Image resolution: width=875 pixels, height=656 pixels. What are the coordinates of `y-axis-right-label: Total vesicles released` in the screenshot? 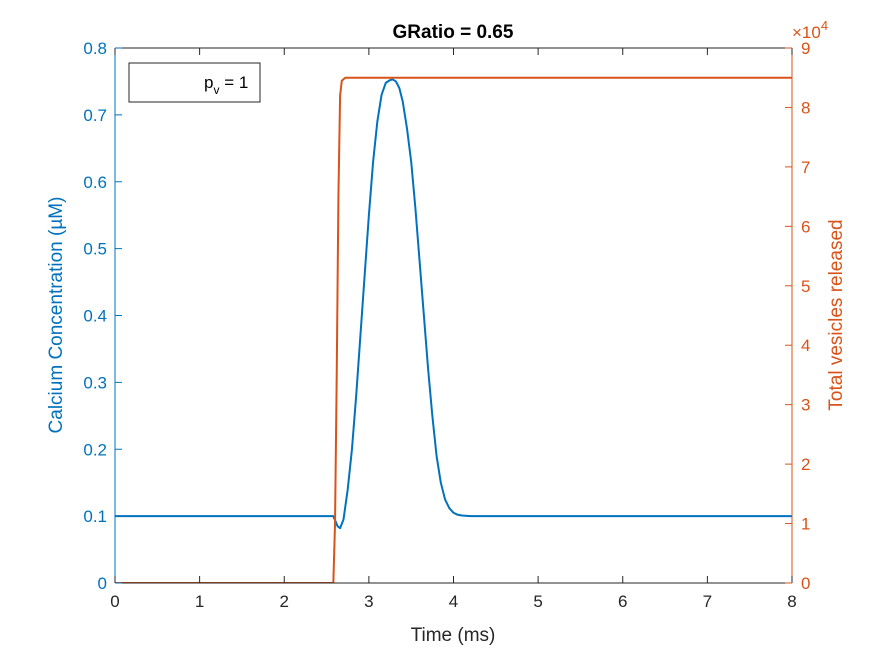 It's located at (836, 314).